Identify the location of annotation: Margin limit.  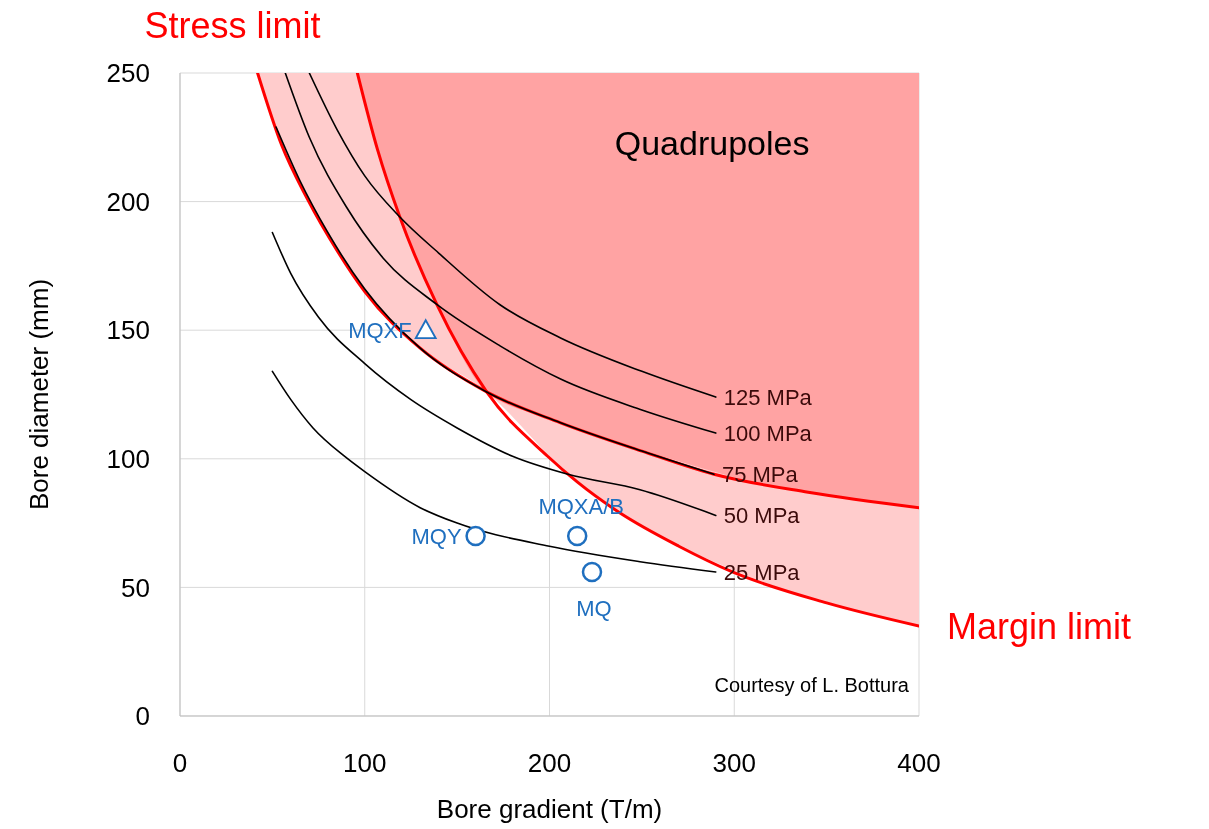
(1039, 626).